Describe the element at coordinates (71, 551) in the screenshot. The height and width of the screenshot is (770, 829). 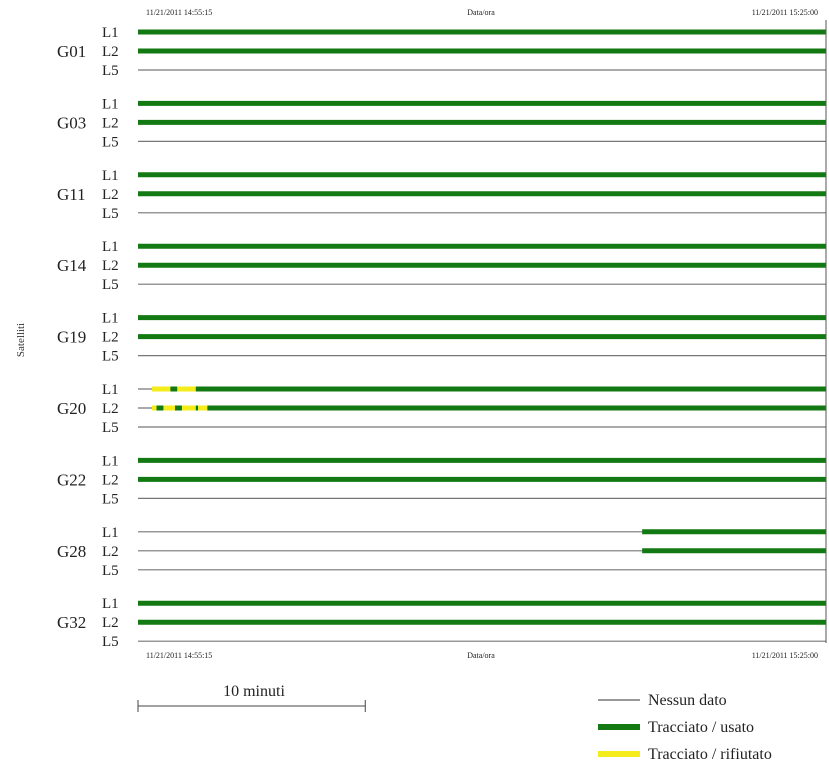
I see `satellite-label: G28` at that location.